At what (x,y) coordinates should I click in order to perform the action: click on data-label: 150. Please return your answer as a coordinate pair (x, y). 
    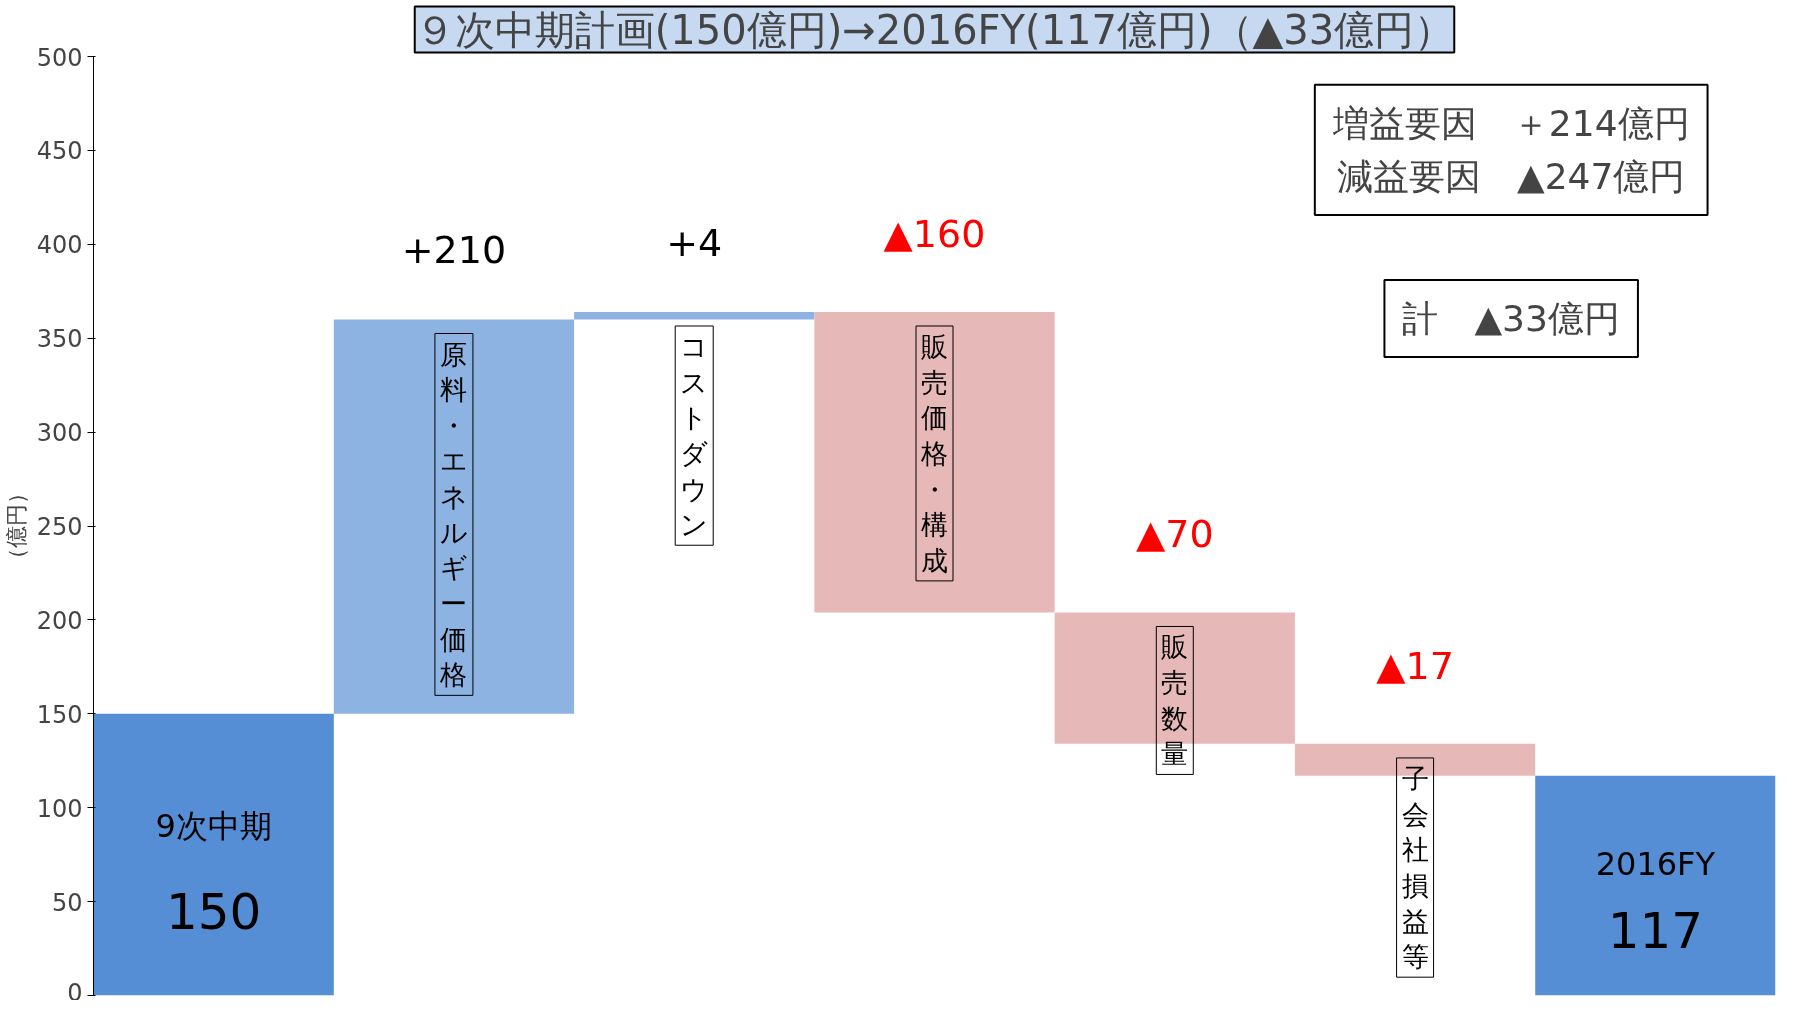
    Looking at the image, I should click on (213, 911).